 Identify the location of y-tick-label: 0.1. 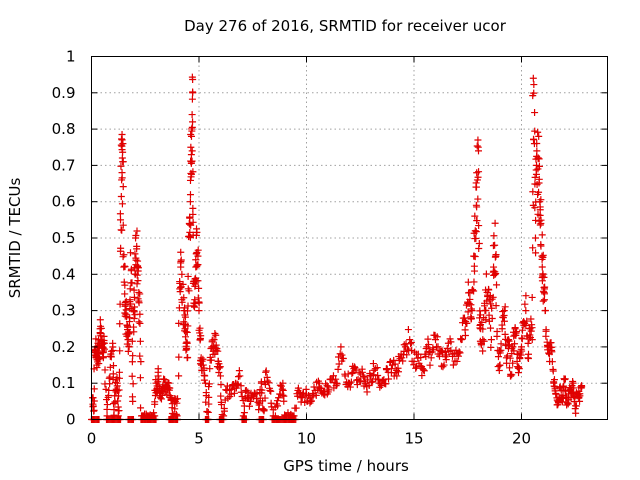
(64, 383).